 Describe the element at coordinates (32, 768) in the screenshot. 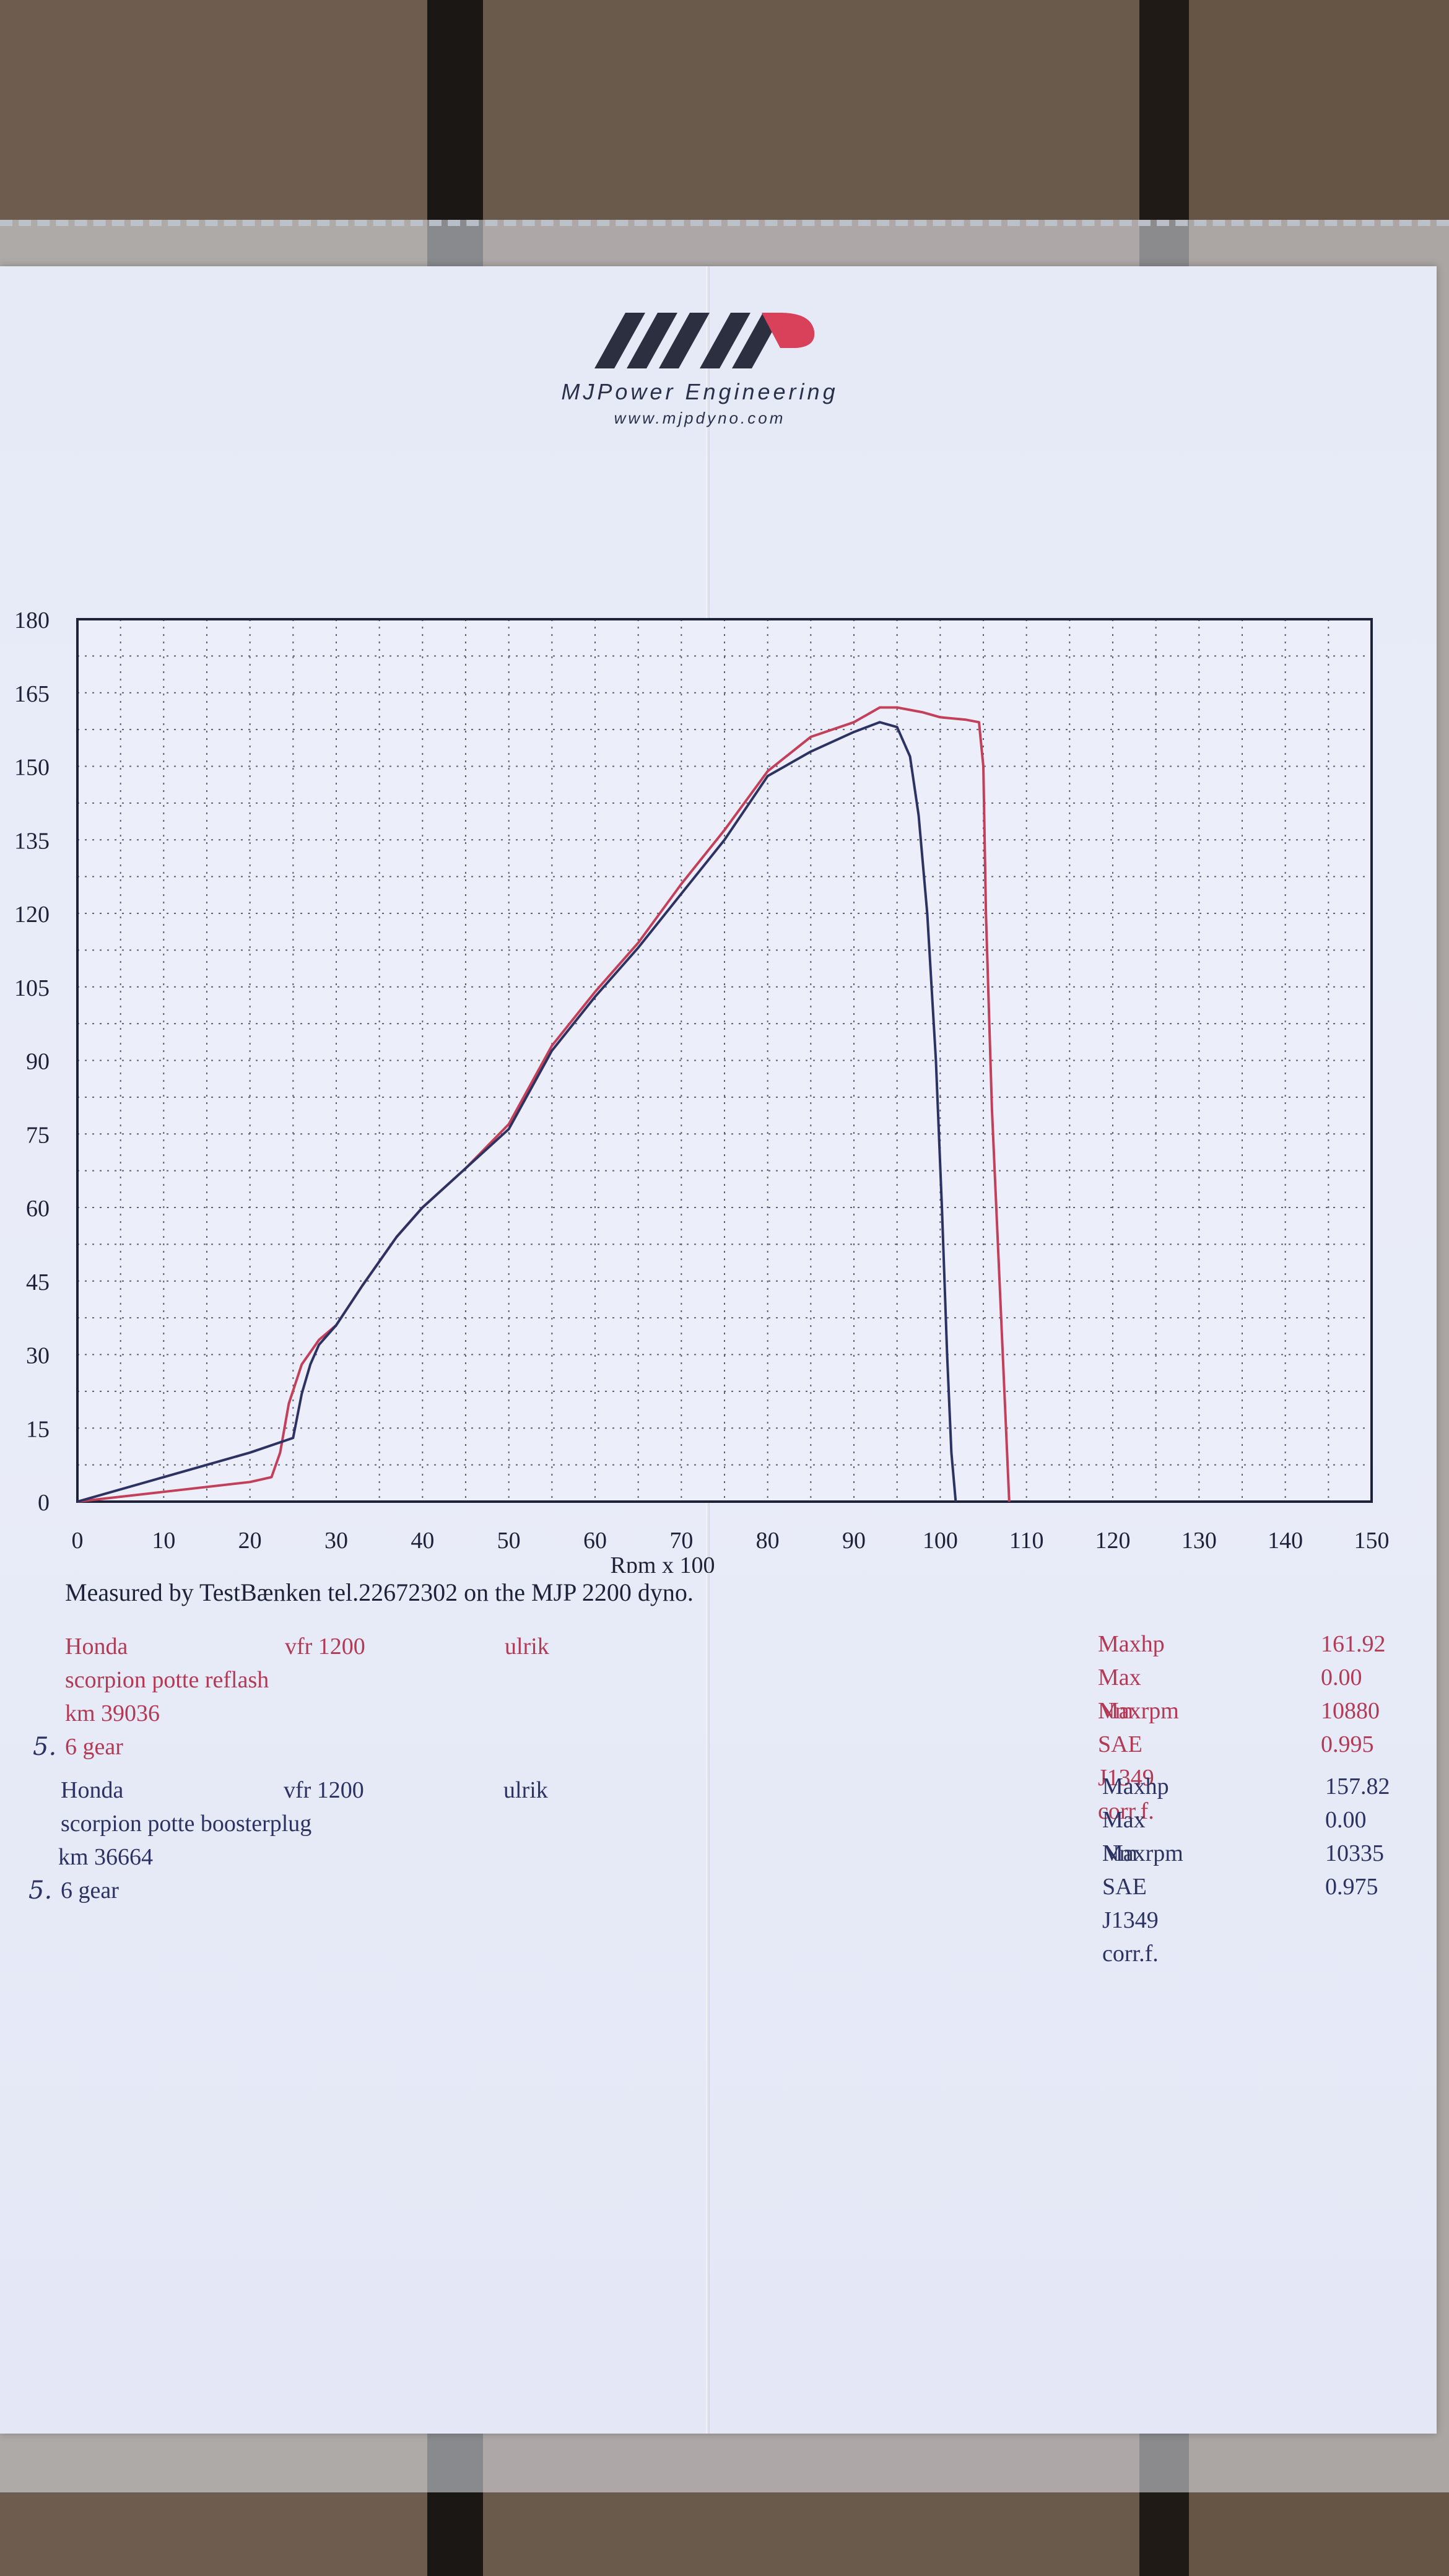

I see `y-tick-label: 150` at that location.